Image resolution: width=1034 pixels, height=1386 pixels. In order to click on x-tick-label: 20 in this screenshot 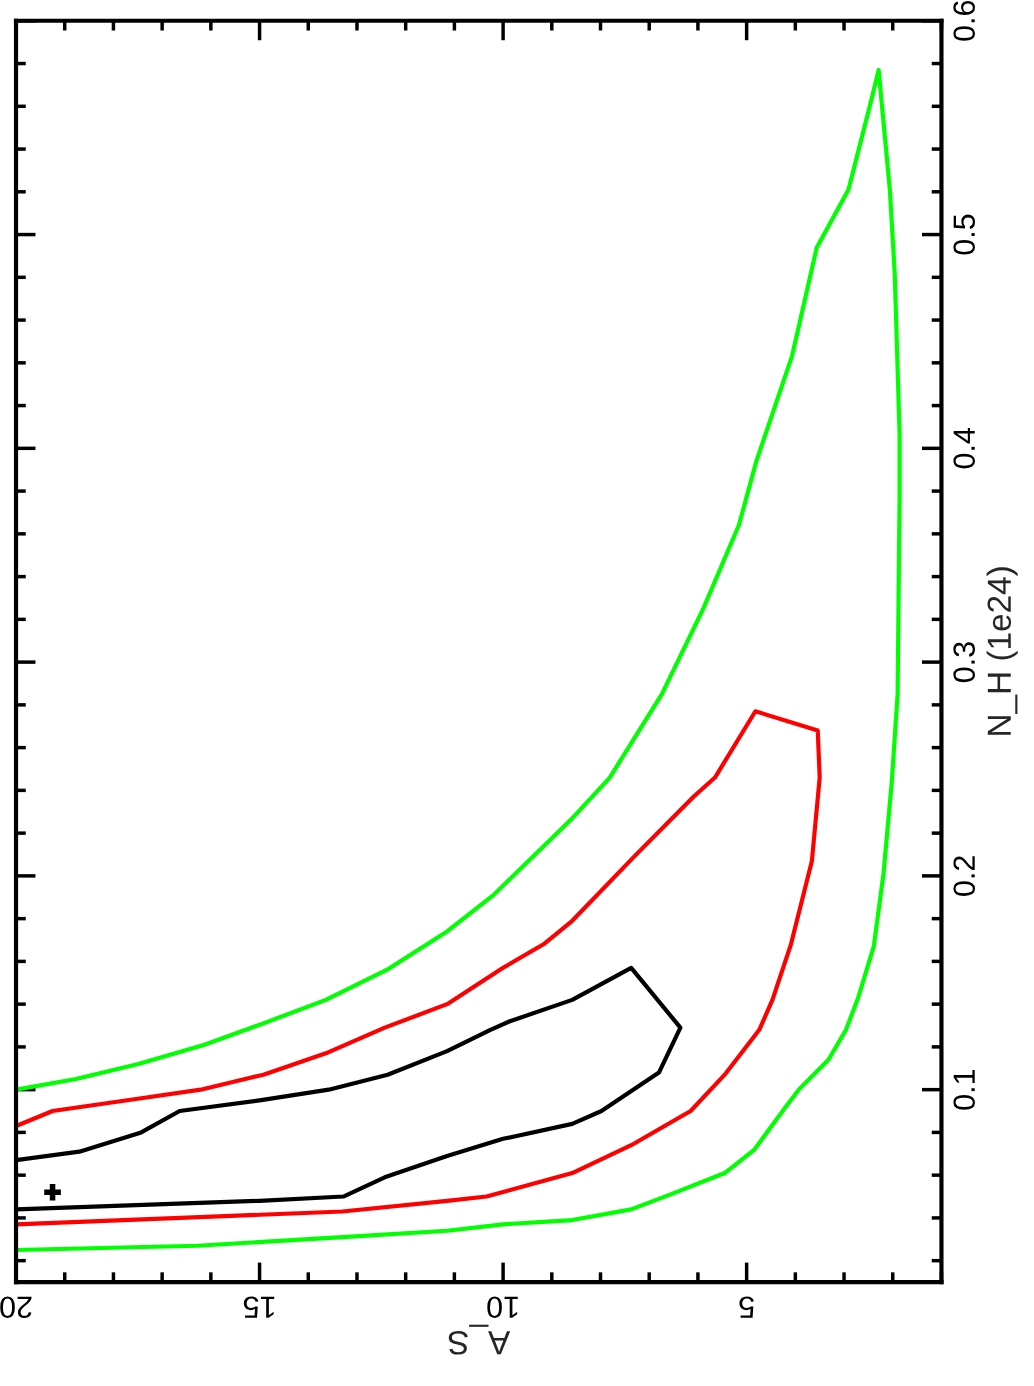, I will do `click(16, 1307)`.